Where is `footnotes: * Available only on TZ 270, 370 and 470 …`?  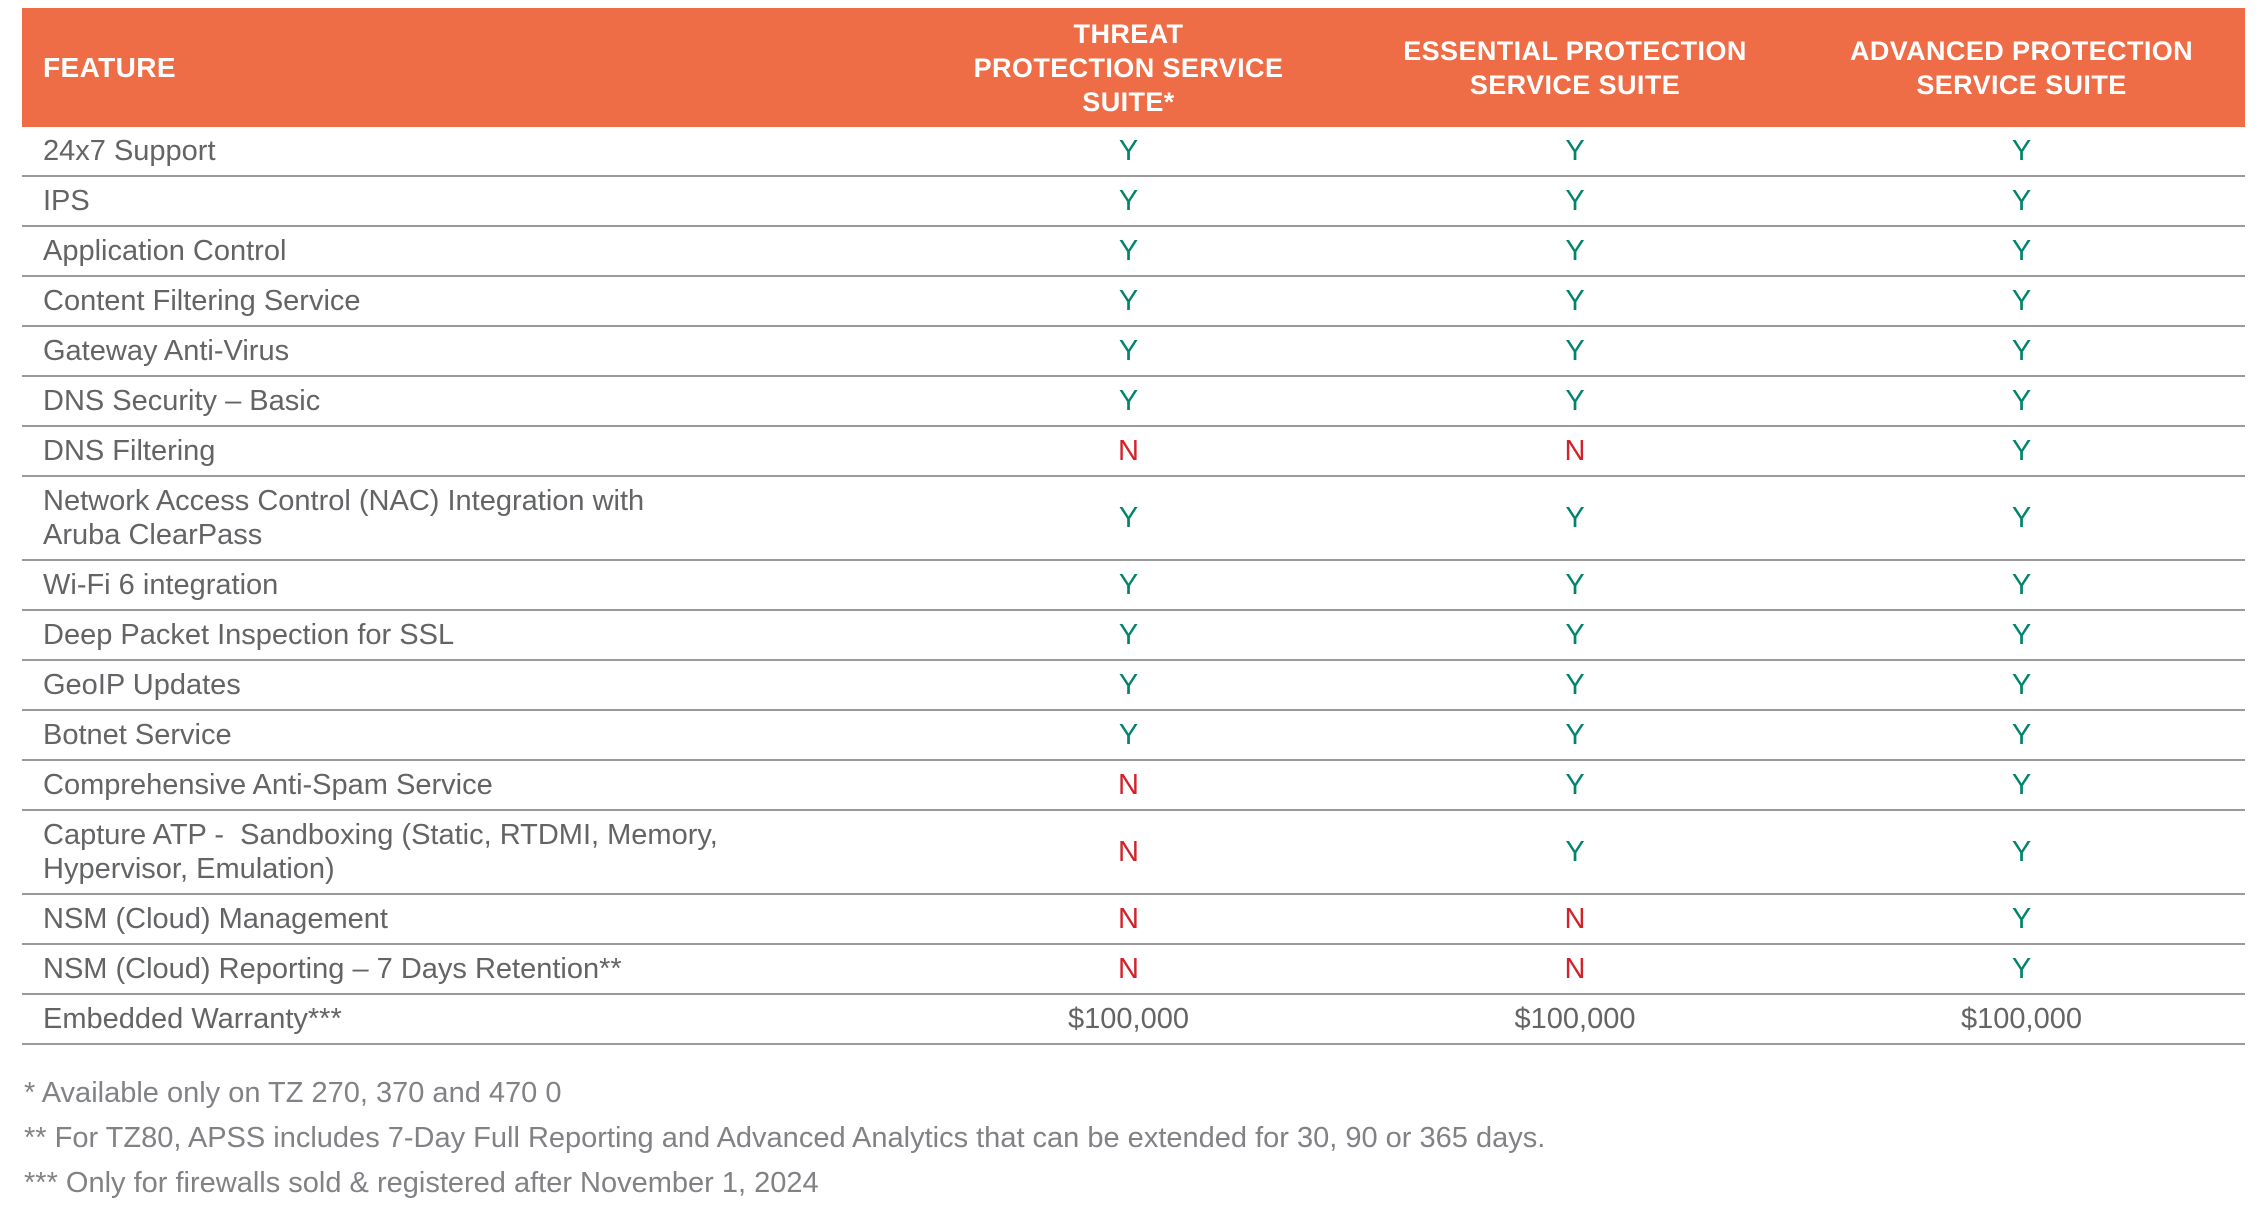 footnotes: * Available only on TZ 270, 370 and 470 … is located at coordinates (1133, 1138).